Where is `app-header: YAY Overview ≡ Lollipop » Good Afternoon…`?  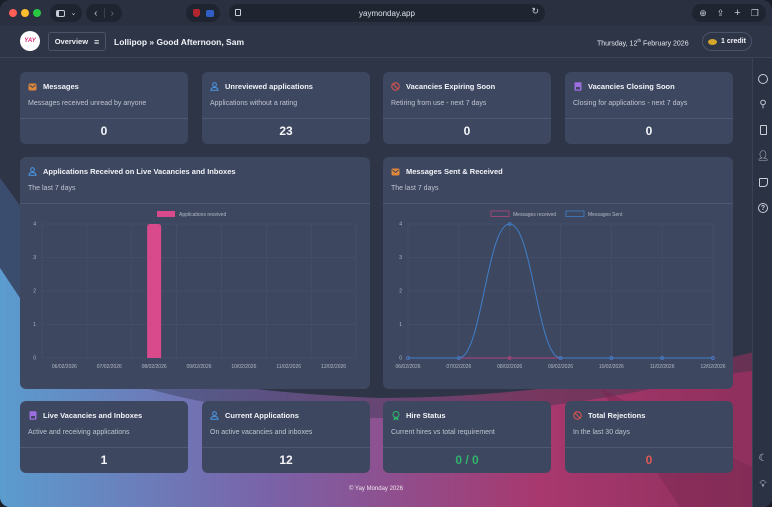 app-header: YAY Overview ≡ Lollipop » Good Afternoon… is located at coordinates (386, 42).